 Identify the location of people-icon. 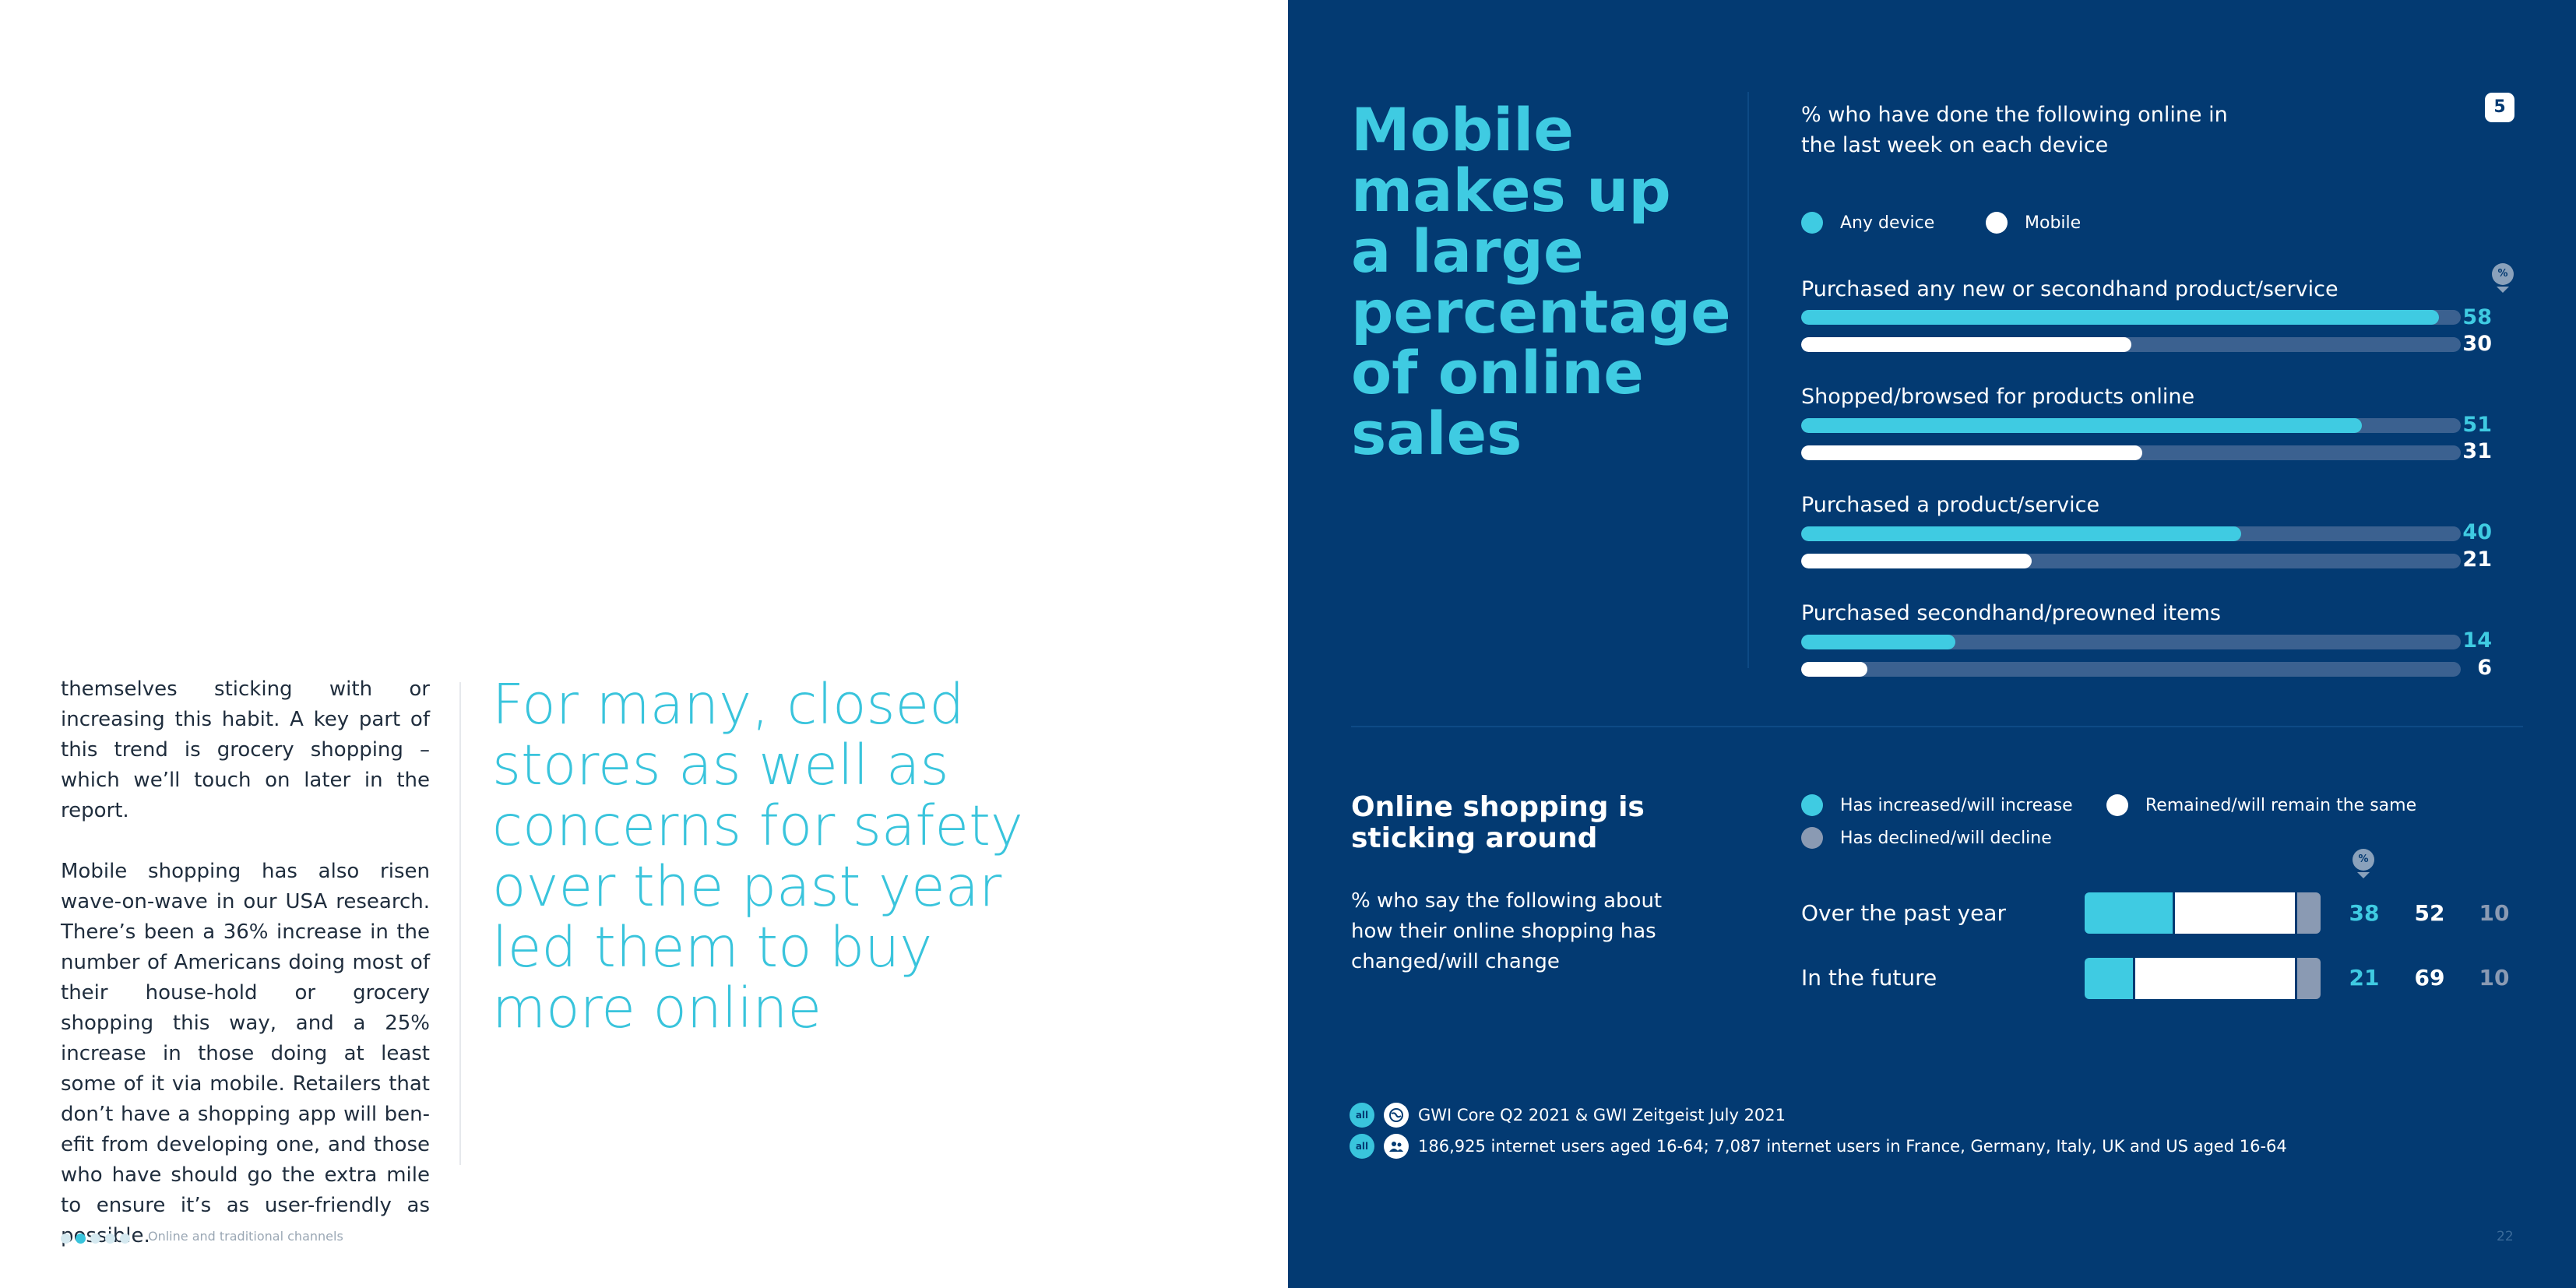
(1396, 1146).